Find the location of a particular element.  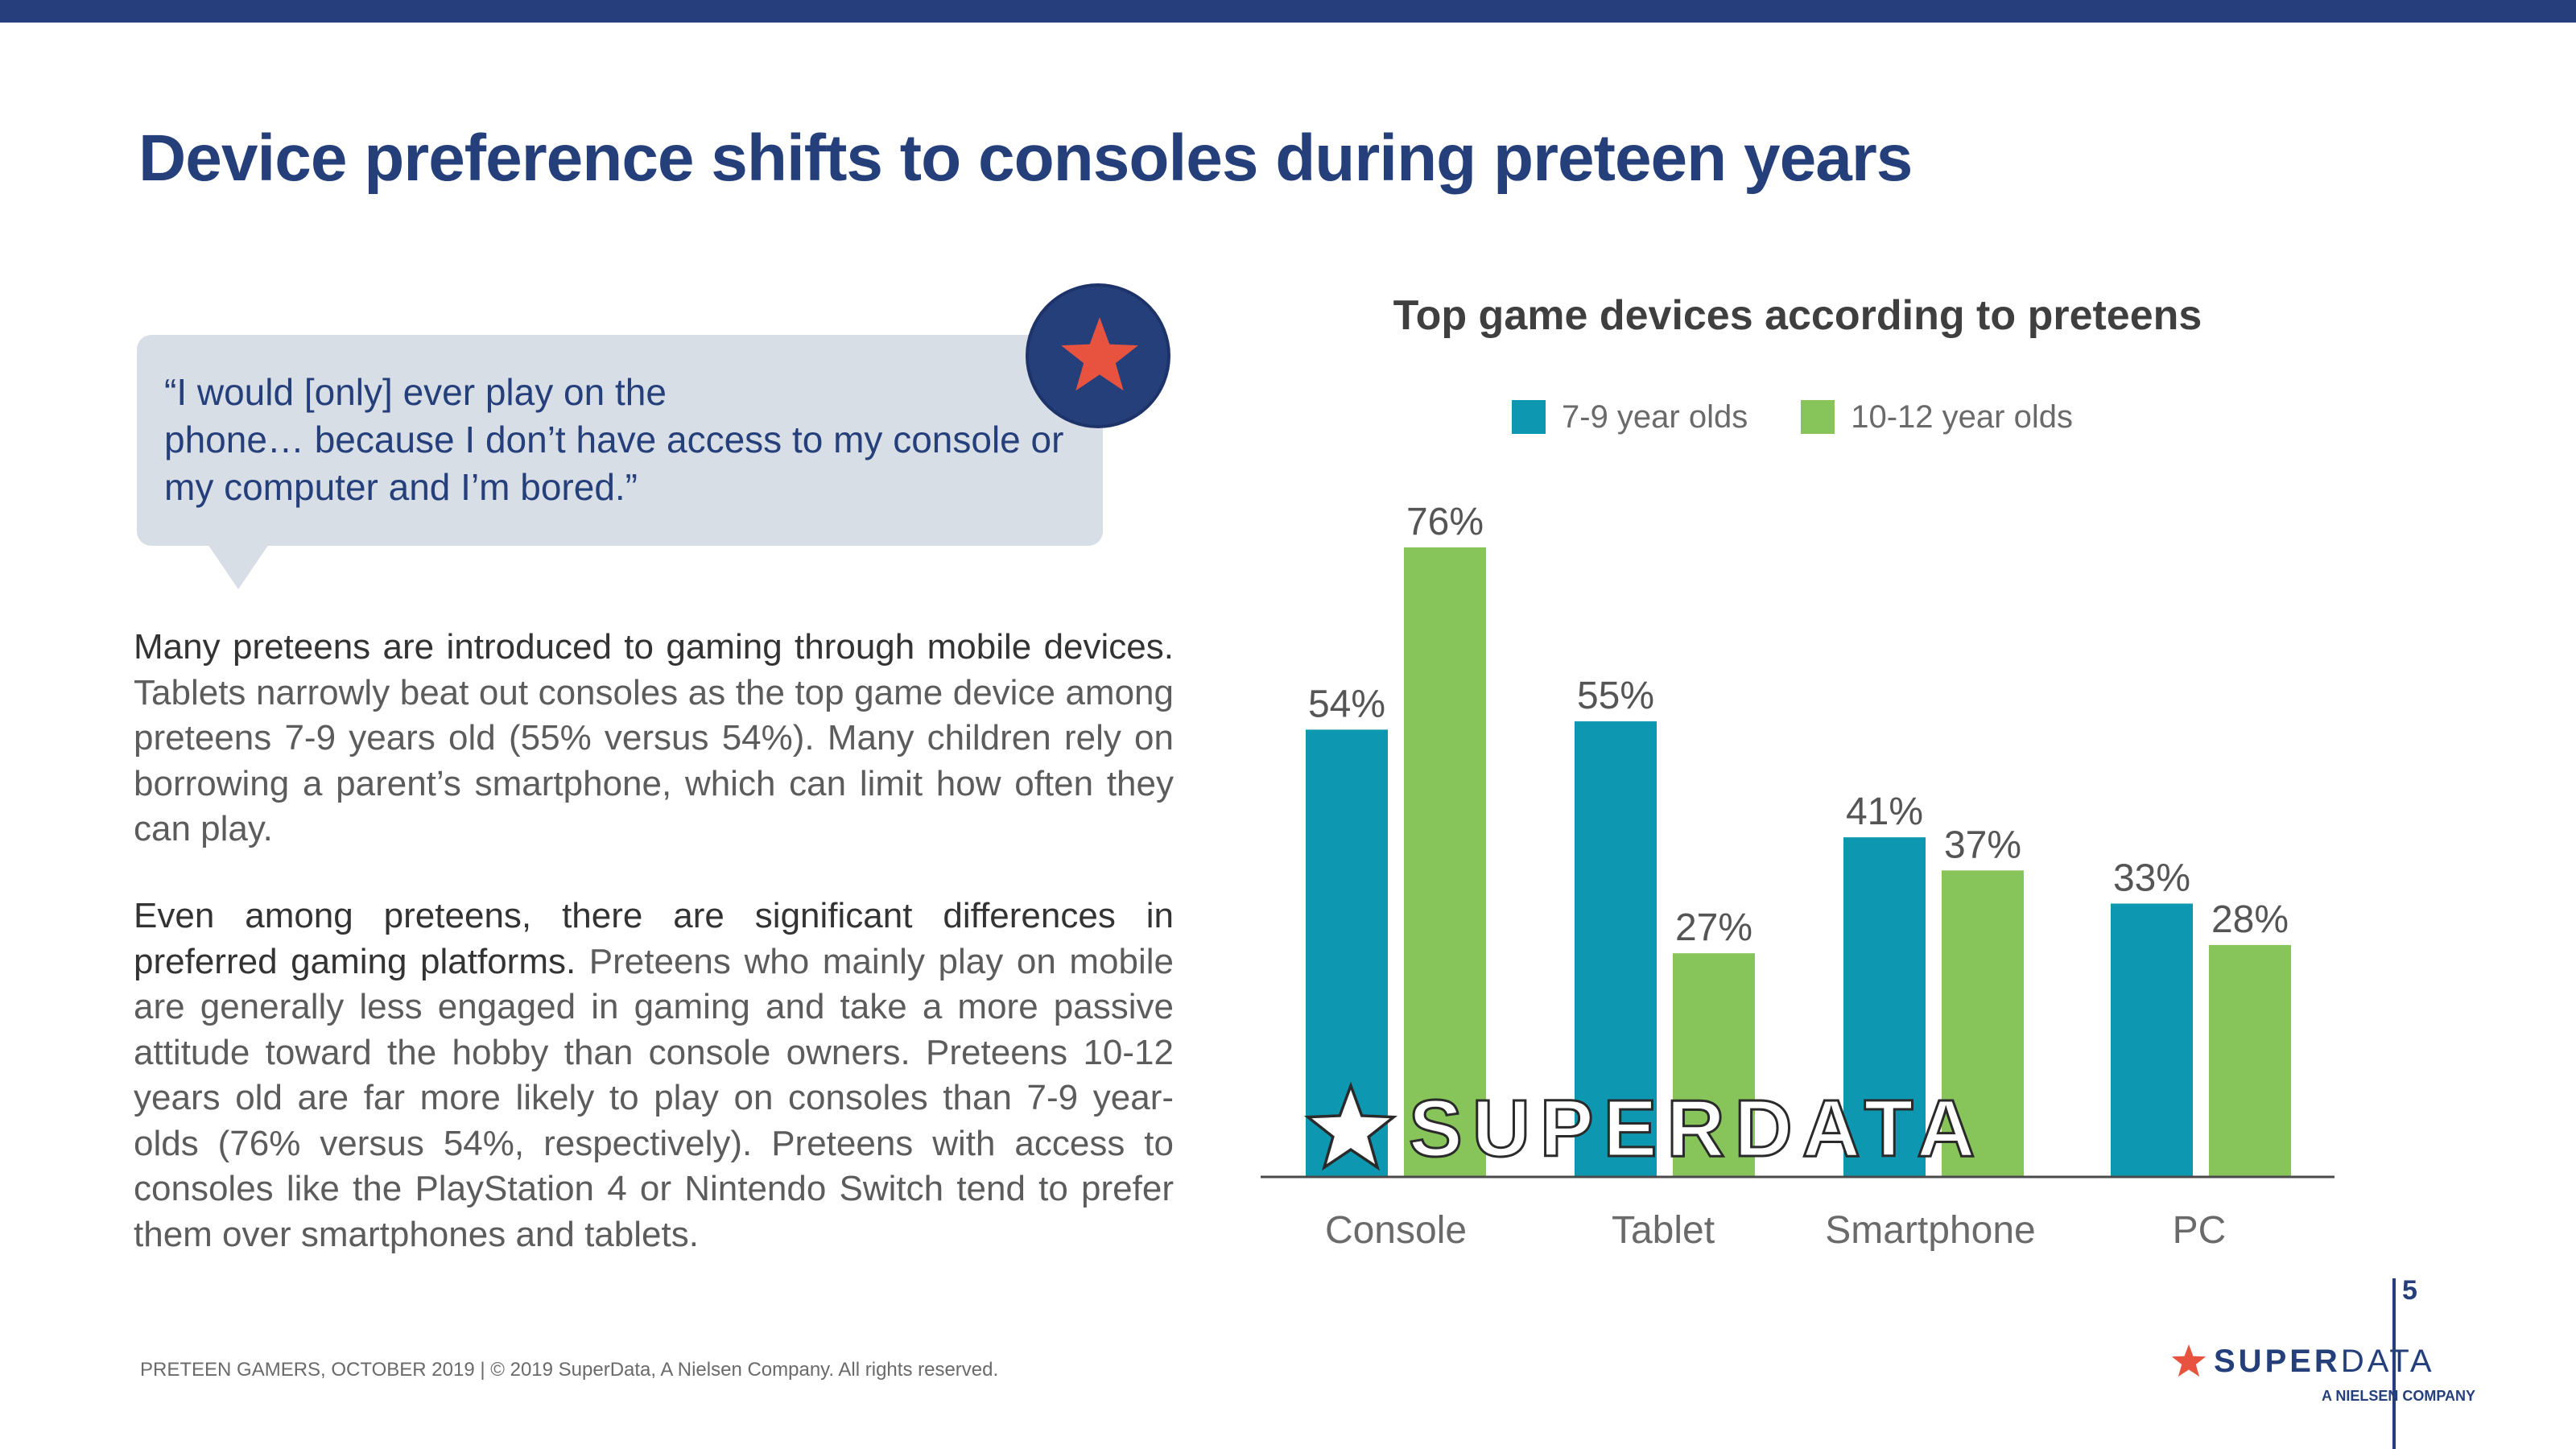

category-label-tablet: Tablet is located at coordinates (1663, 1230).